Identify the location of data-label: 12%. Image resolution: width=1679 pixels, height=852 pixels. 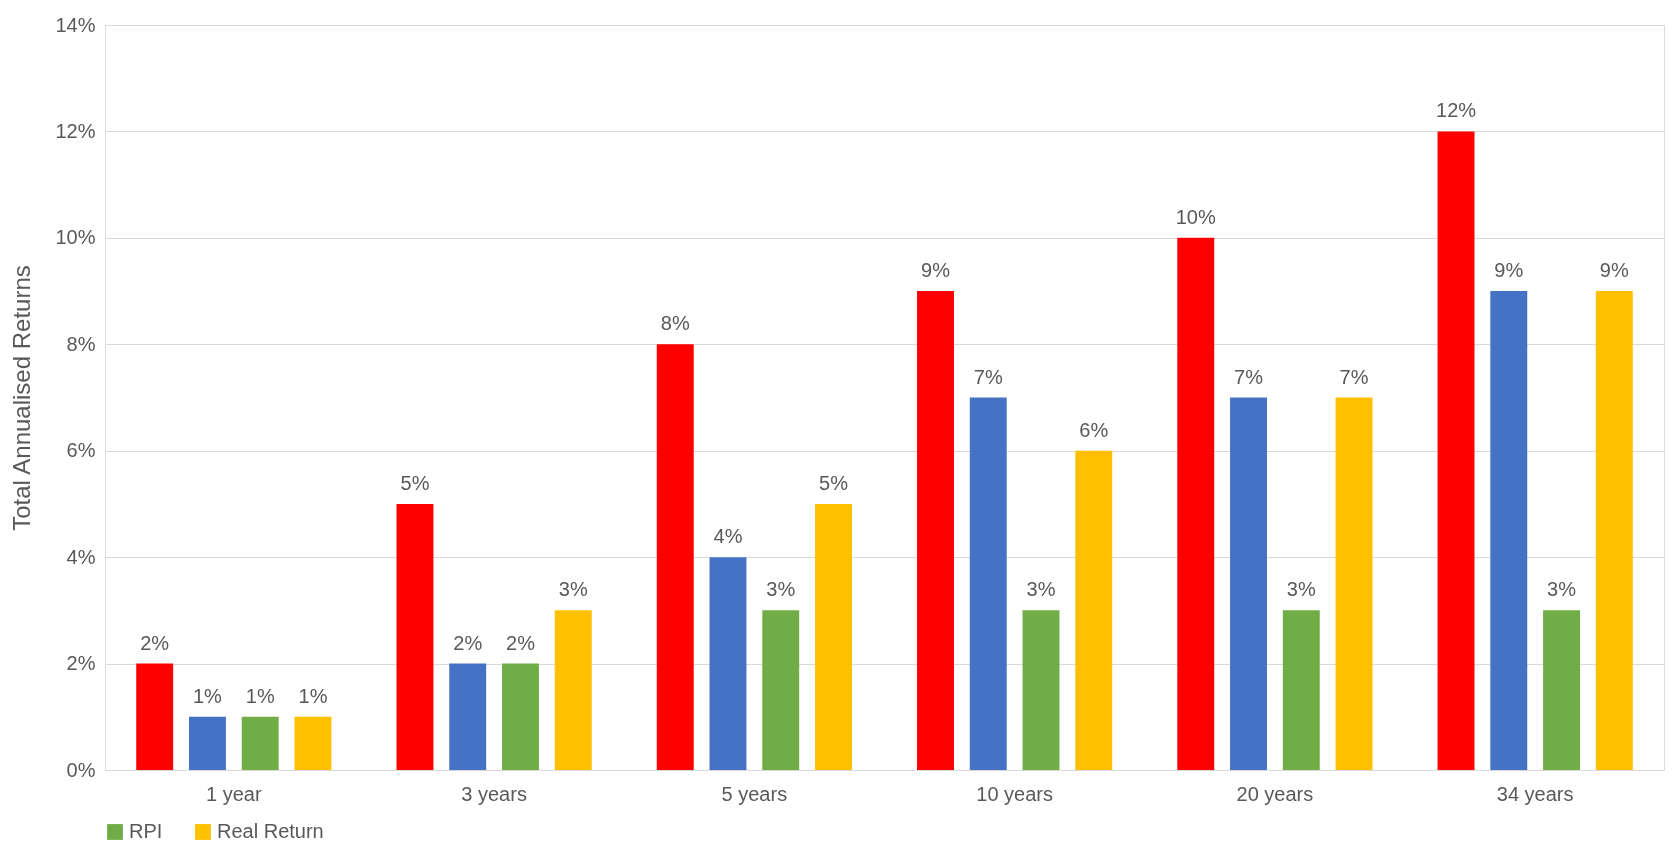
(1456, 110).